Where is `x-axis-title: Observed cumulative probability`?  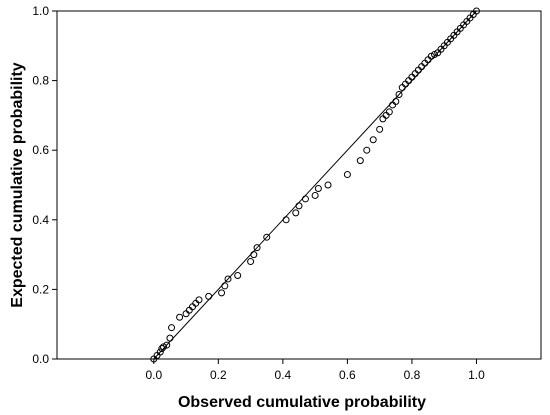
x-axis-title: Observed cumulative probability is located at coordinates (302, 402).